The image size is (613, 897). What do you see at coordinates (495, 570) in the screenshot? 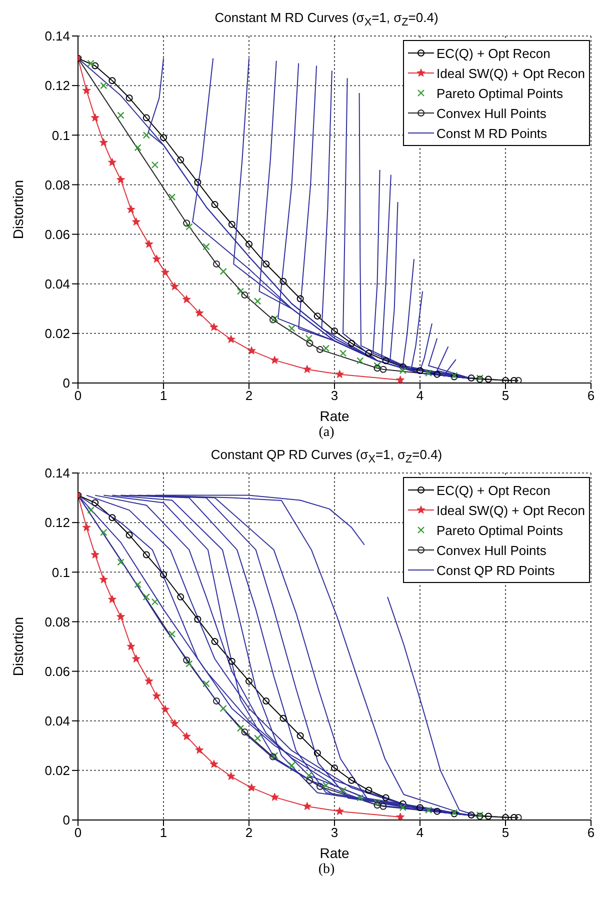
I see `legend-label: Const QP RD Points` at bounding box center [495, 570].